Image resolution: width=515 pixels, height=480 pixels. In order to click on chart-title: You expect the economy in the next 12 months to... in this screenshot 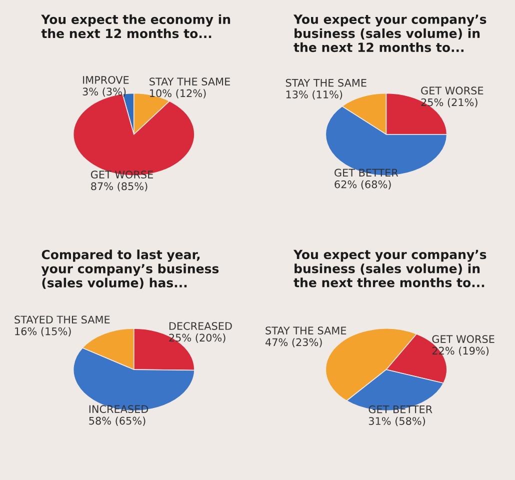, I will do `click(135, 26)`.